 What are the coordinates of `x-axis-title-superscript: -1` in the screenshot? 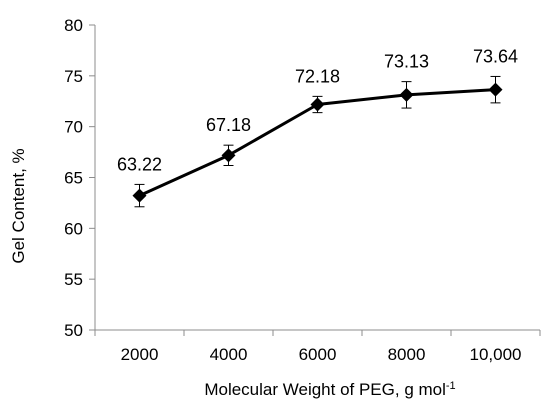 It's located at (451, 386).